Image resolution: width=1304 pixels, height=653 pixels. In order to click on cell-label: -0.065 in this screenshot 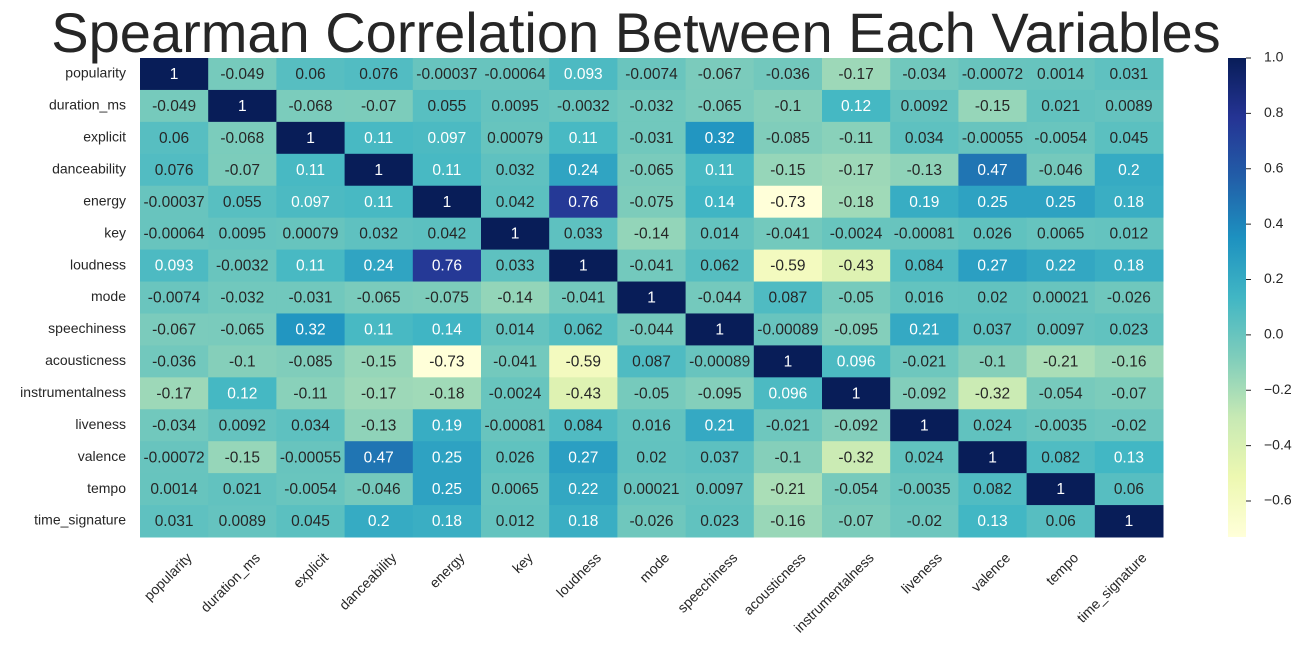, I will do `click(379, 298)`.